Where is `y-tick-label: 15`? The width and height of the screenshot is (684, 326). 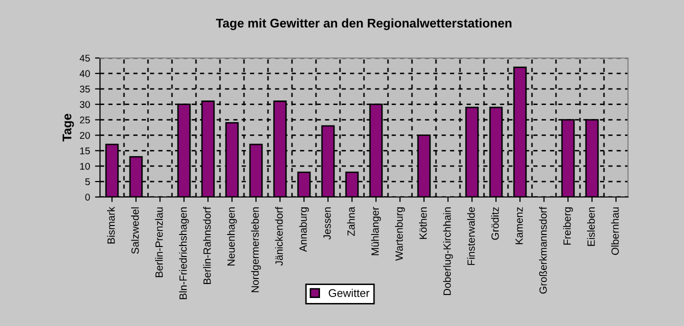
y-tick-label: 15 is located at coordinates (85, 151).